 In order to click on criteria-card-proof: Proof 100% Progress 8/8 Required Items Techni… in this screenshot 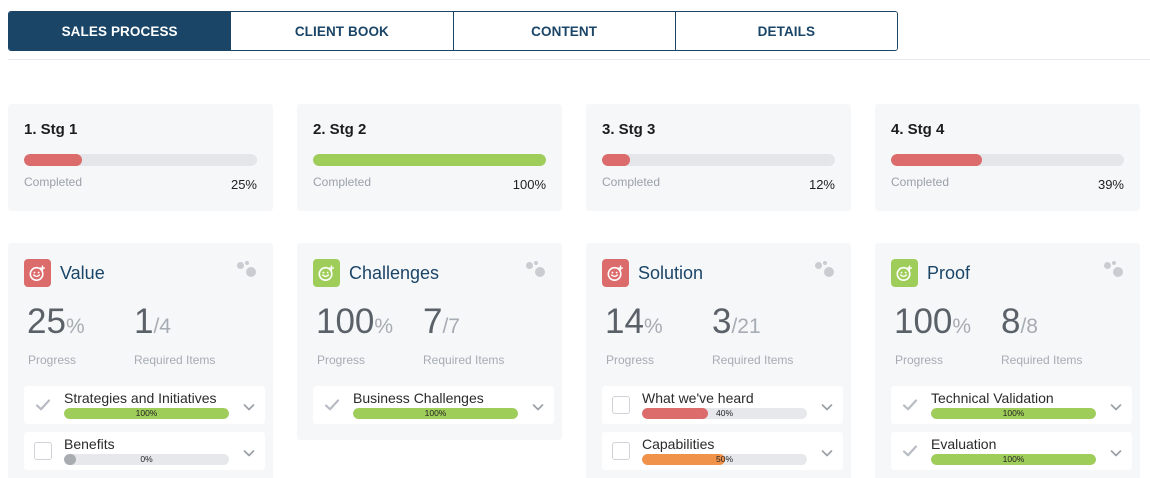, I will do `click(1007, 360)`.